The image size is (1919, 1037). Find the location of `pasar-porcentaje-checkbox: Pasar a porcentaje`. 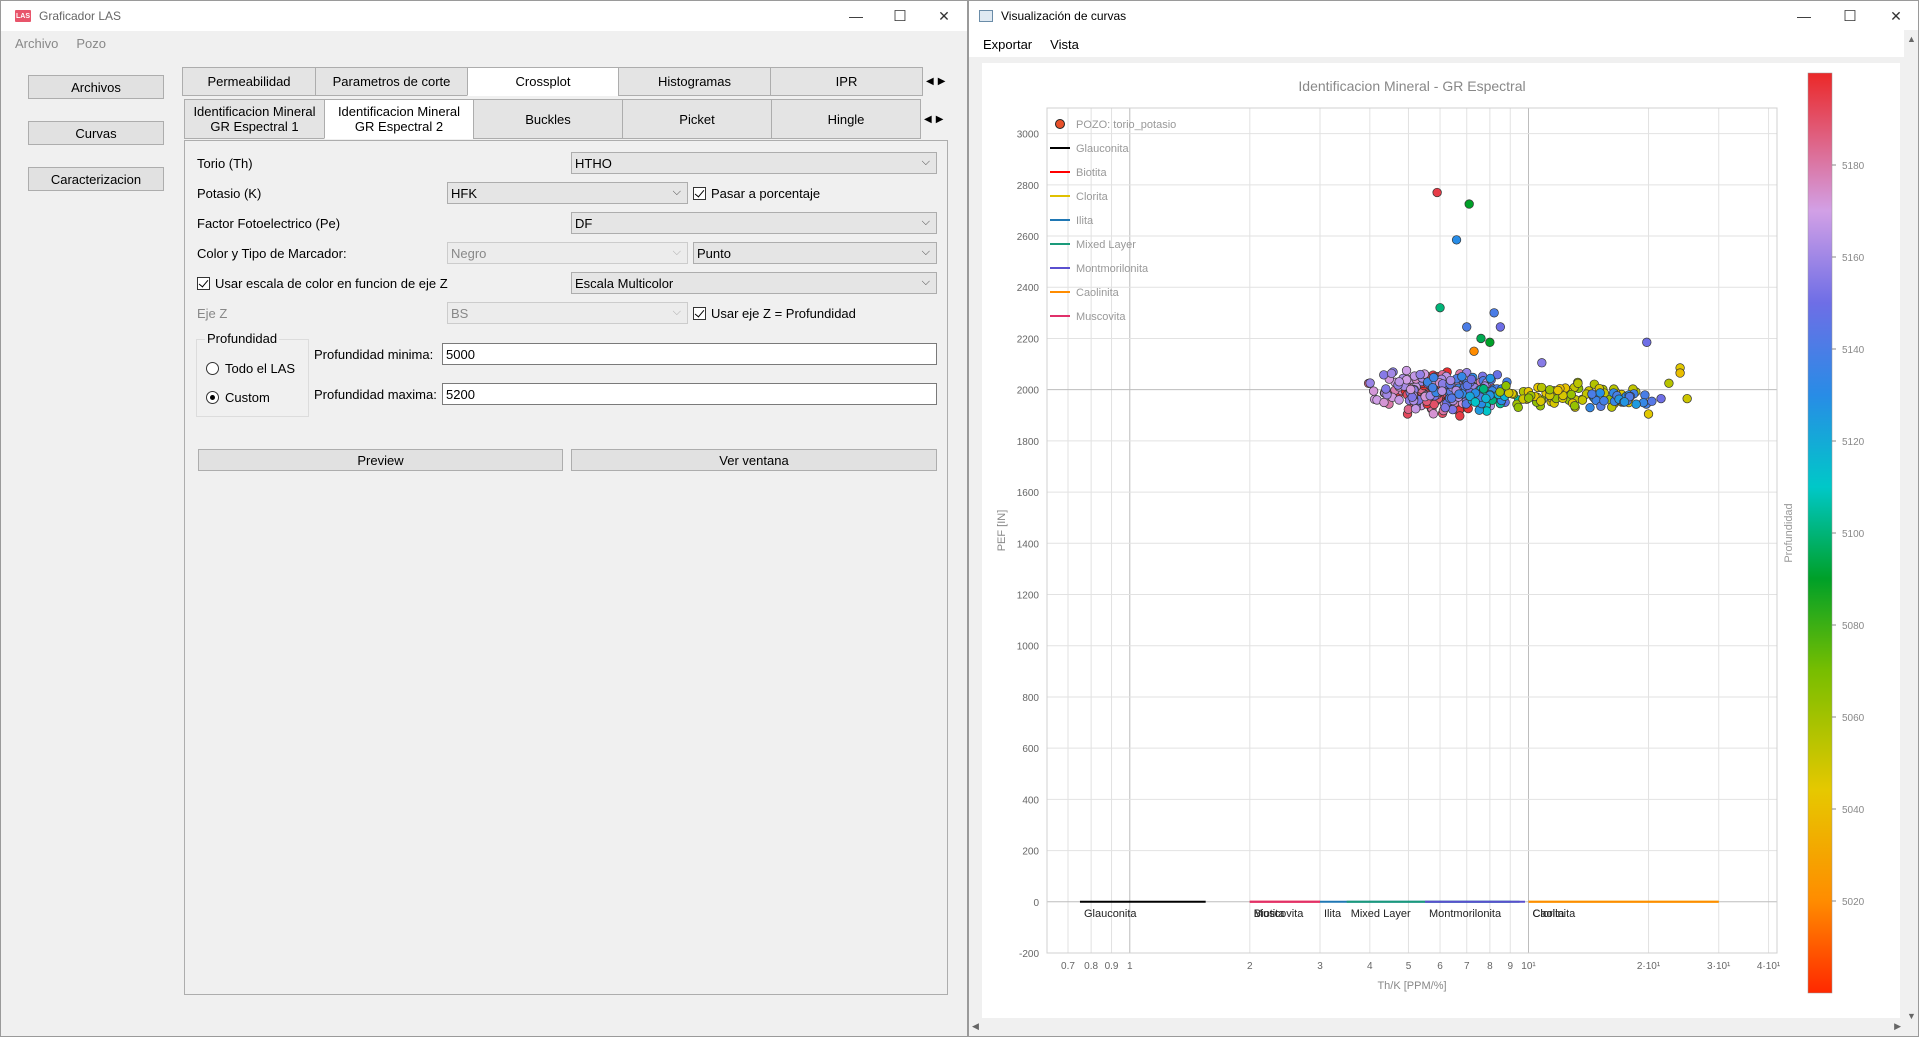

pasar-porcentaje-checkbox: Pasar a porcentaje is located at coordinates (756, 193).